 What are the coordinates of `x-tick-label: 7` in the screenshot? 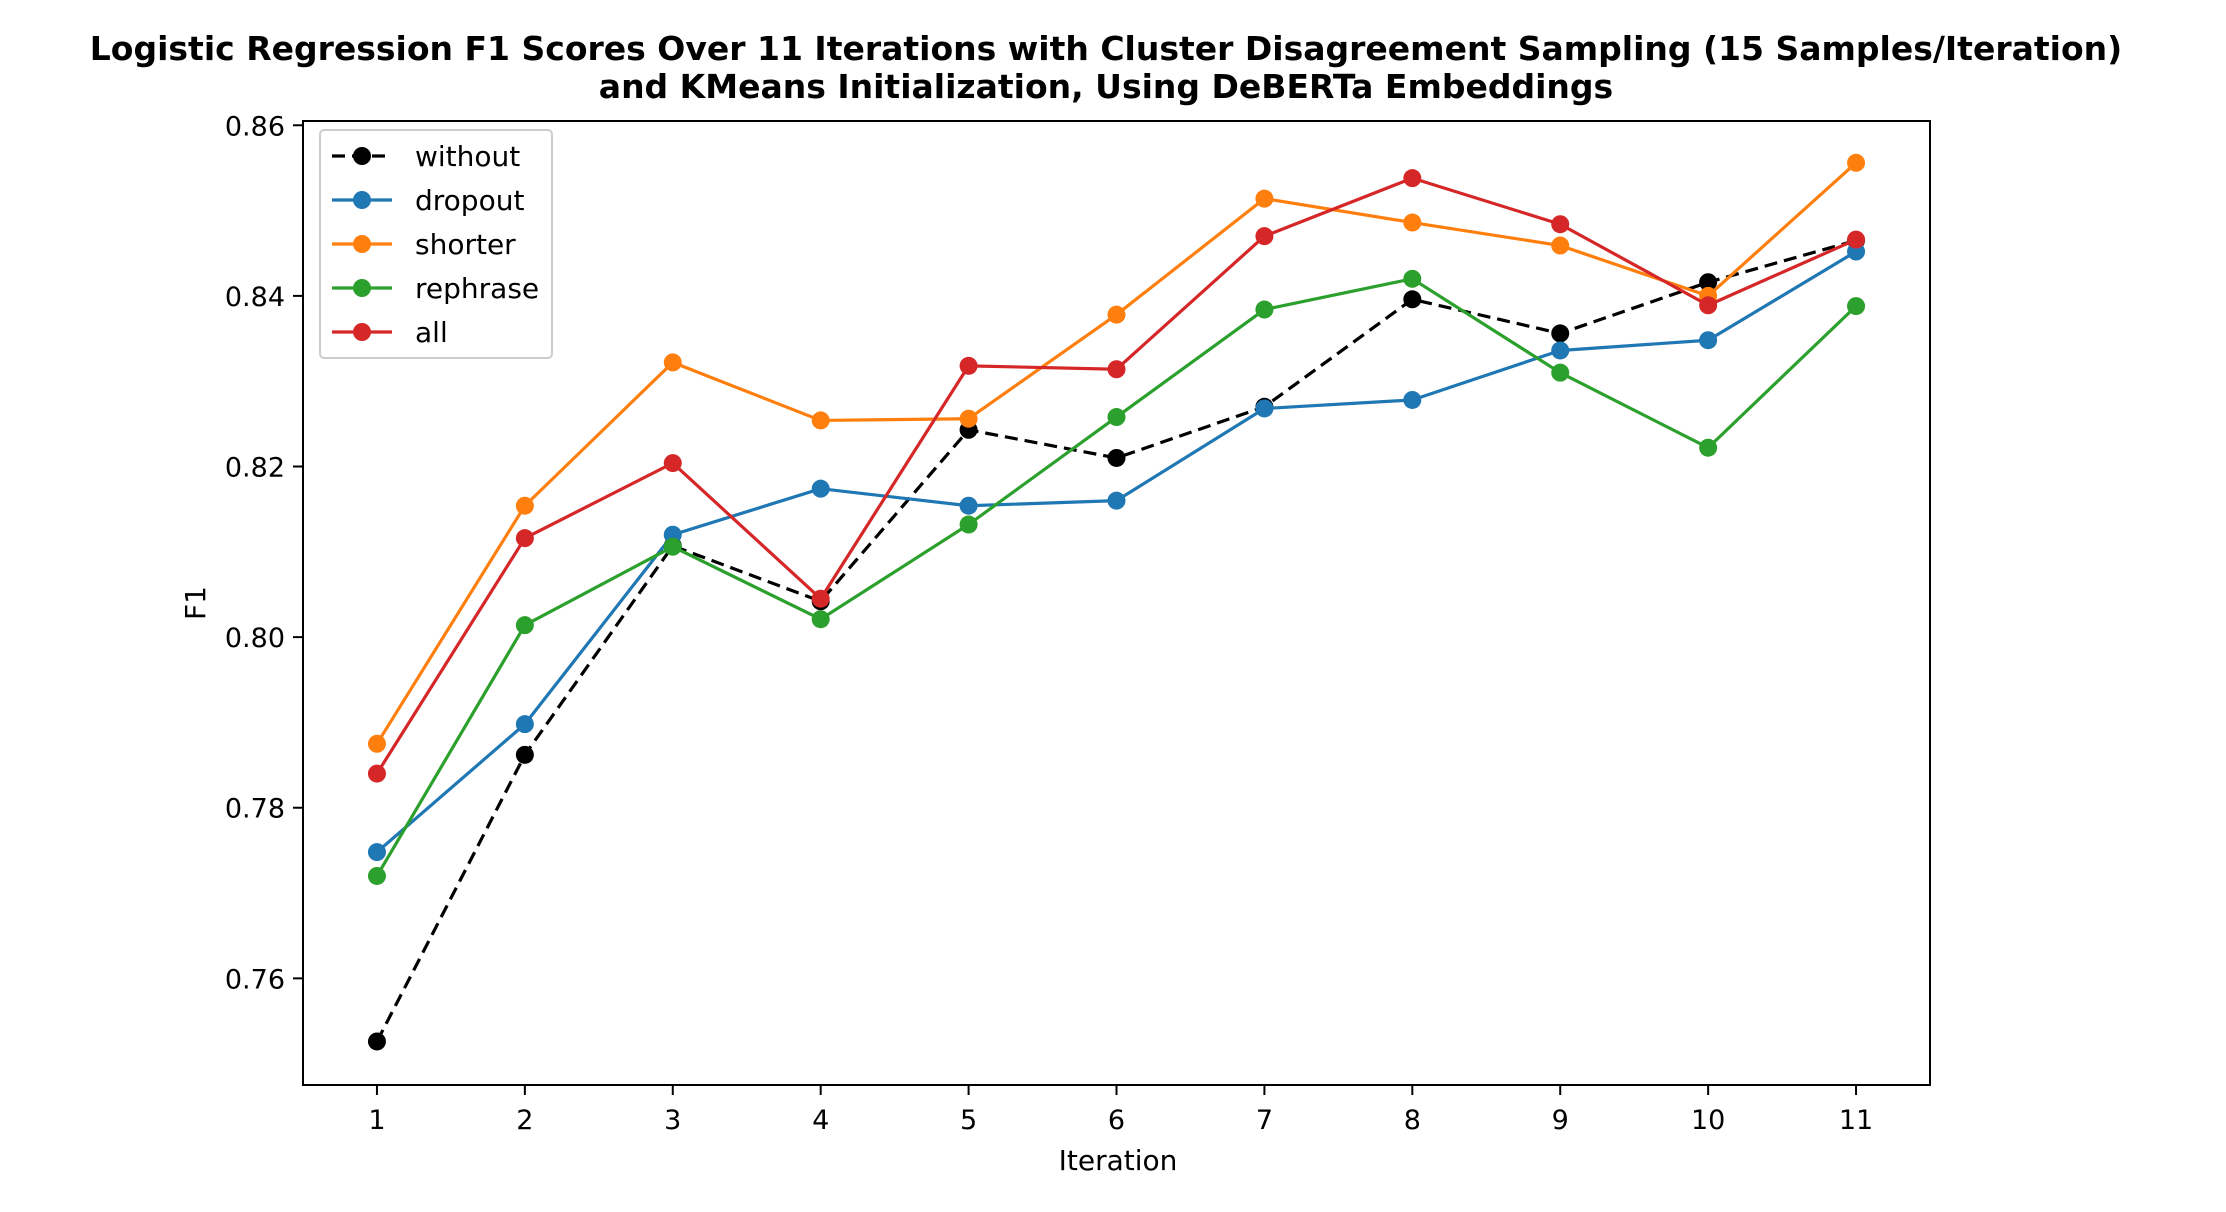 It's located at (1264, 1120).